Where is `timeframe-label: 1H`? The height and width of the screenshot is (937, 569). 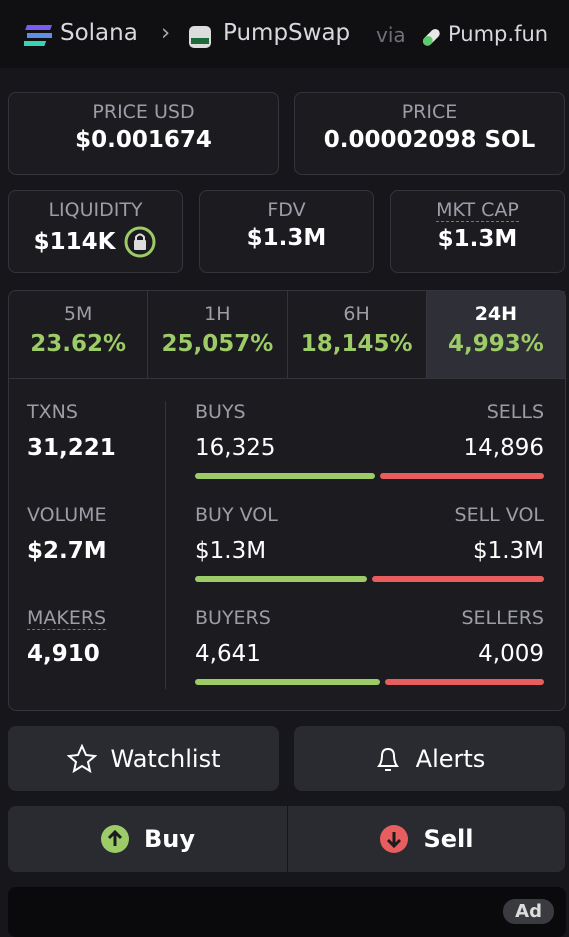 timeframe-label: 1H is located at coordinates (217, 314).